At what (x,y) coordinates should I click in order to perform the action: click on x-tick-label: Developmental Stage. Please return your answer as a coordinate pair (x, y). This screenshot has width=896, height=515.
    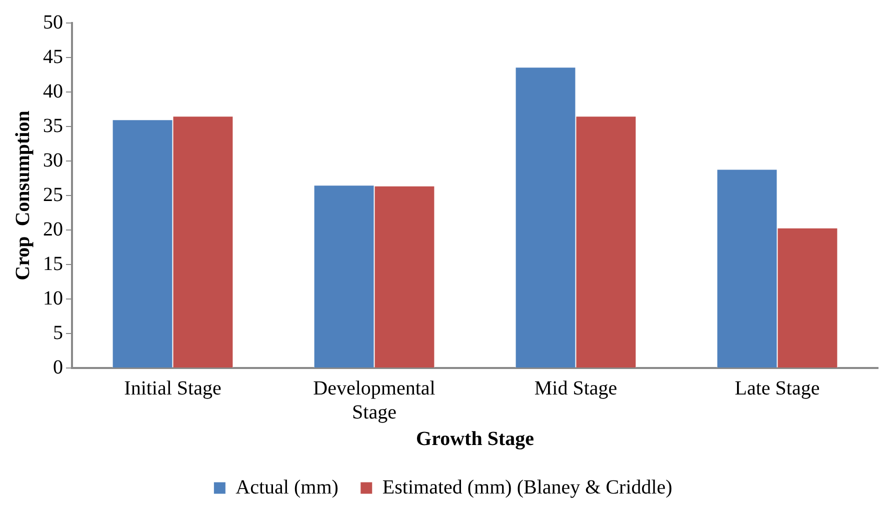
    Looking at the image, I should click on (374, 400).